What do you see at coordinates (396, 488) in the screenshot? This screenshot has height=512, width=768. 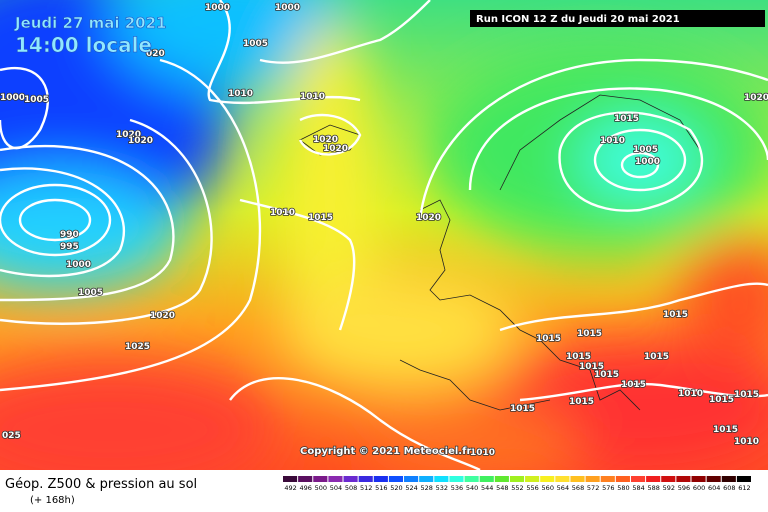 I see `legend-value: 520` at bounding box center [396, 488].